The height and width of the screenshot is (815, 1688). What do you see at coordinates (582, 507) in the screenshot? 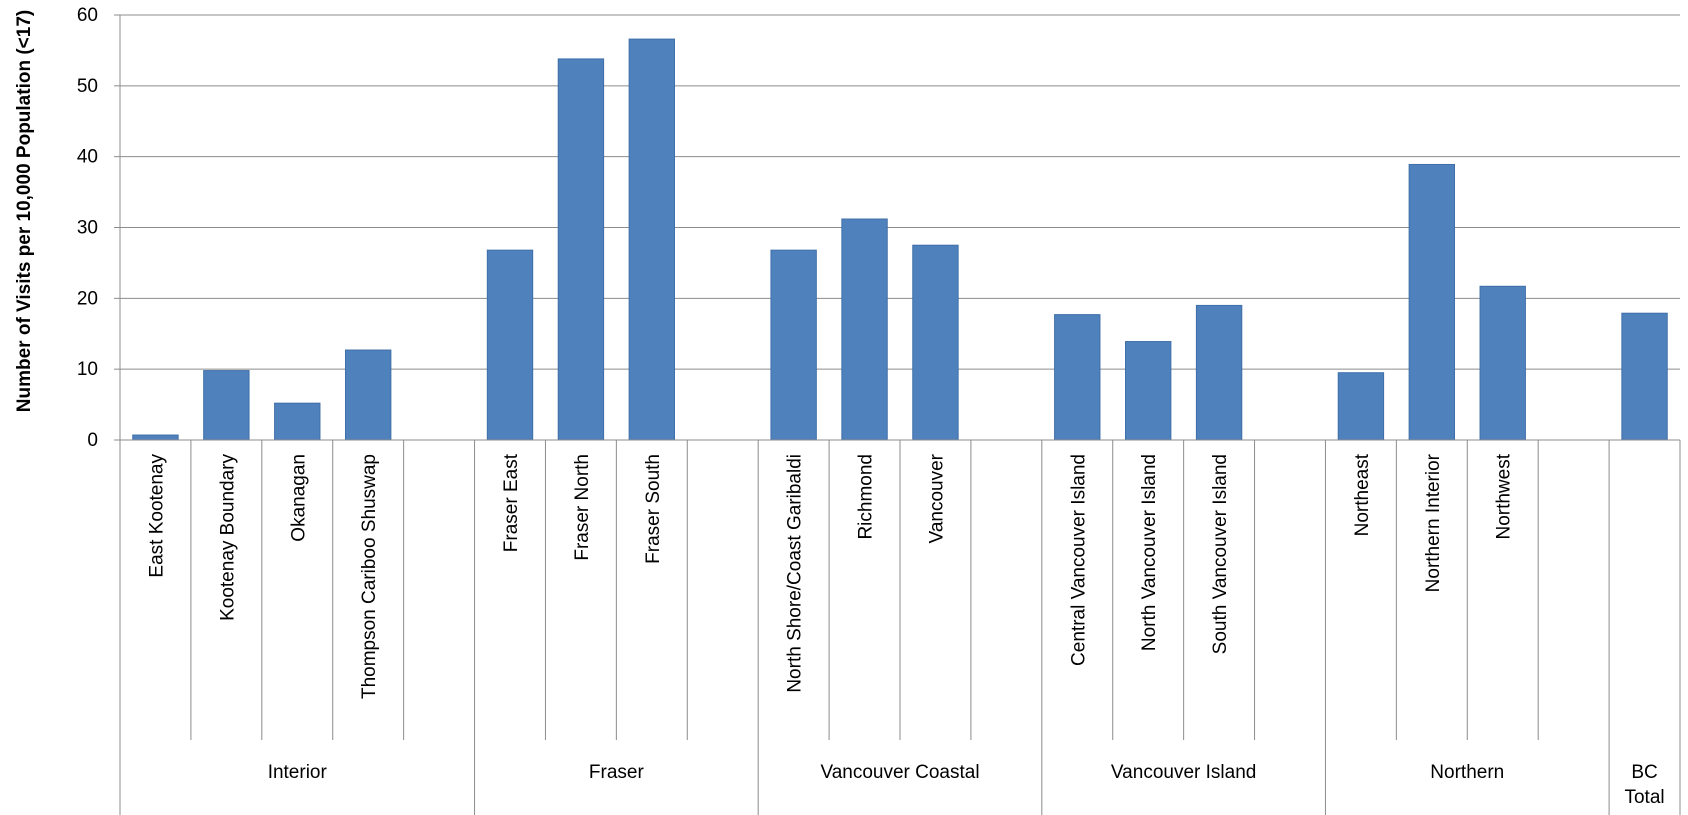
I see `category-label: Fraser North` at bounding box center [582, 507].